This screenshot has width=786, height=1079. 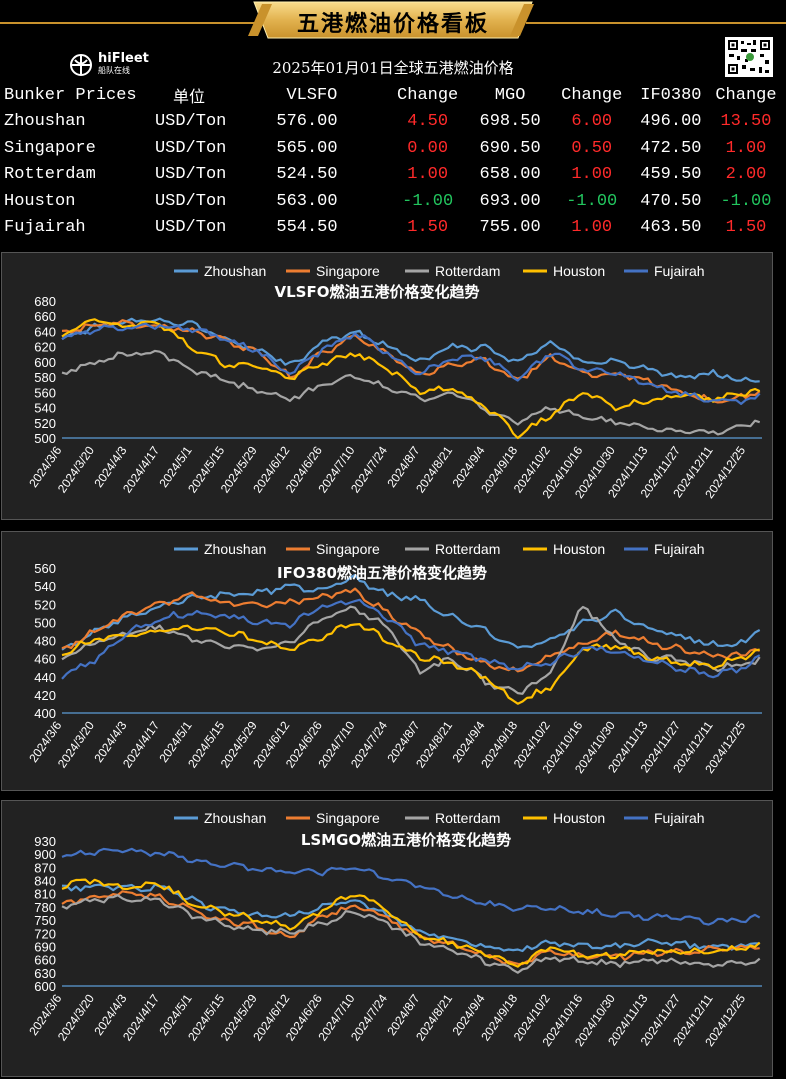 I want to click on y-tick-label: 640, so click(x=45, y=331).